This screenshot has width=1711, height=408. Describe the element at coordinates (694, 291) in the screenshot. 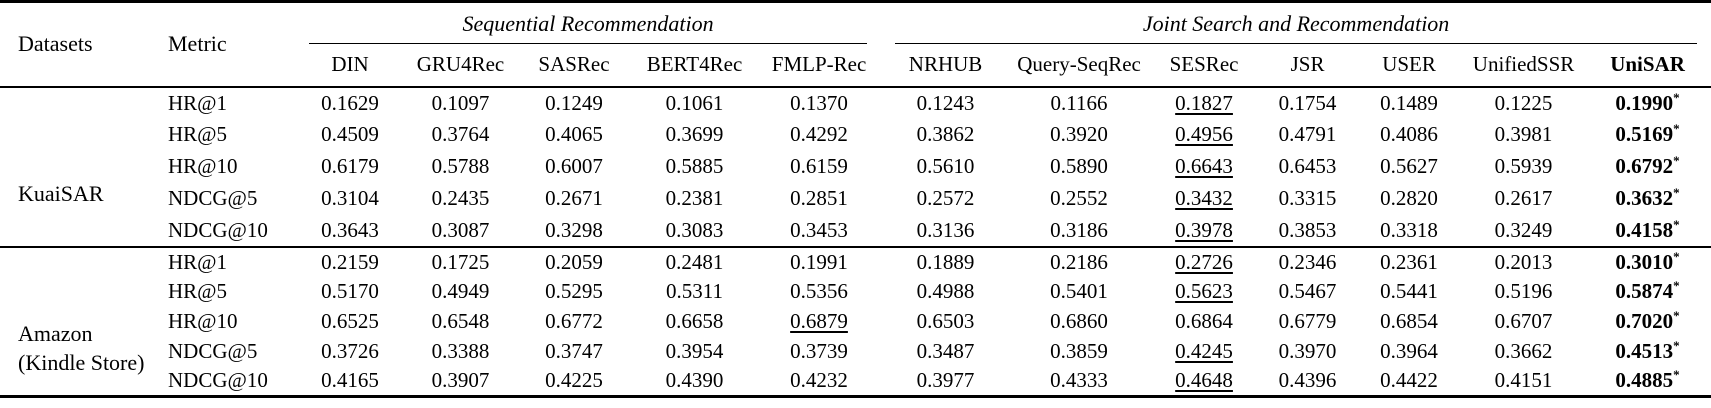

I see `value-cell: 0.5311` at that location.